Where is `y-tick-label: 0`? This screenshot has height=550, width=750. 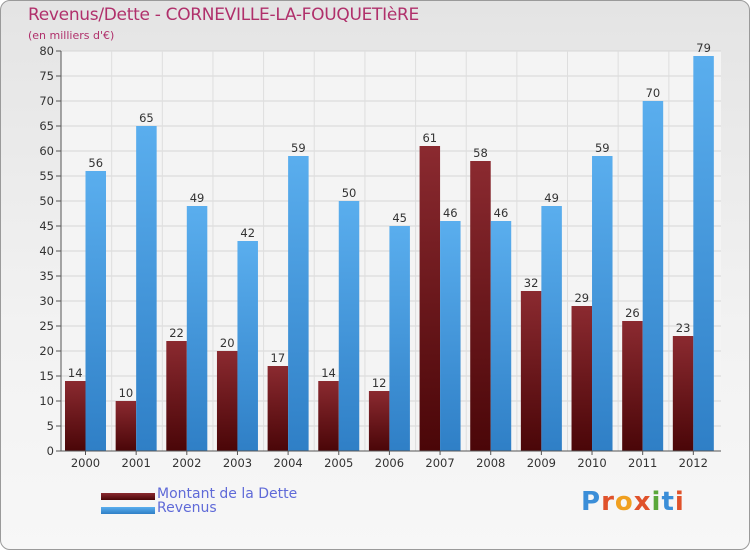
y-tick-label: 0 is located at coordinates (50, 451).